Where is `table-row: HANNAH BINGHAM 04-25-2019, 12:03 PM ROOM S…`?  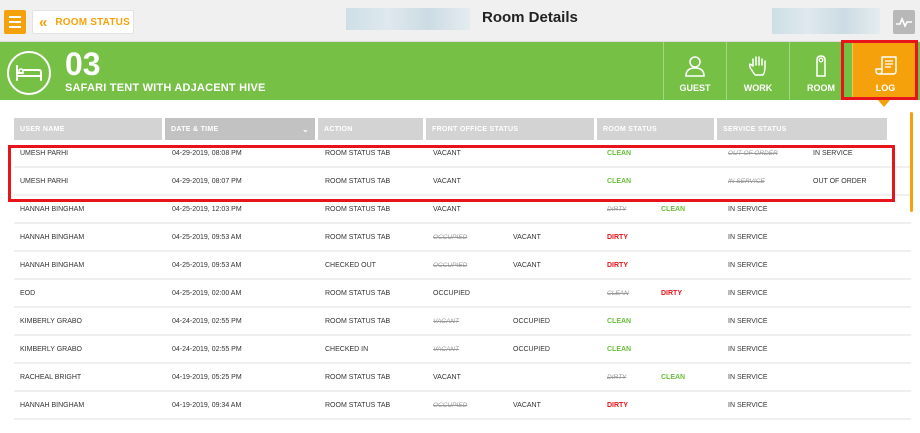
table-row: HANNAH BINGHAM 04-25-2019, 12:03 PM ROOM S… is located at coordinates (462, 210).